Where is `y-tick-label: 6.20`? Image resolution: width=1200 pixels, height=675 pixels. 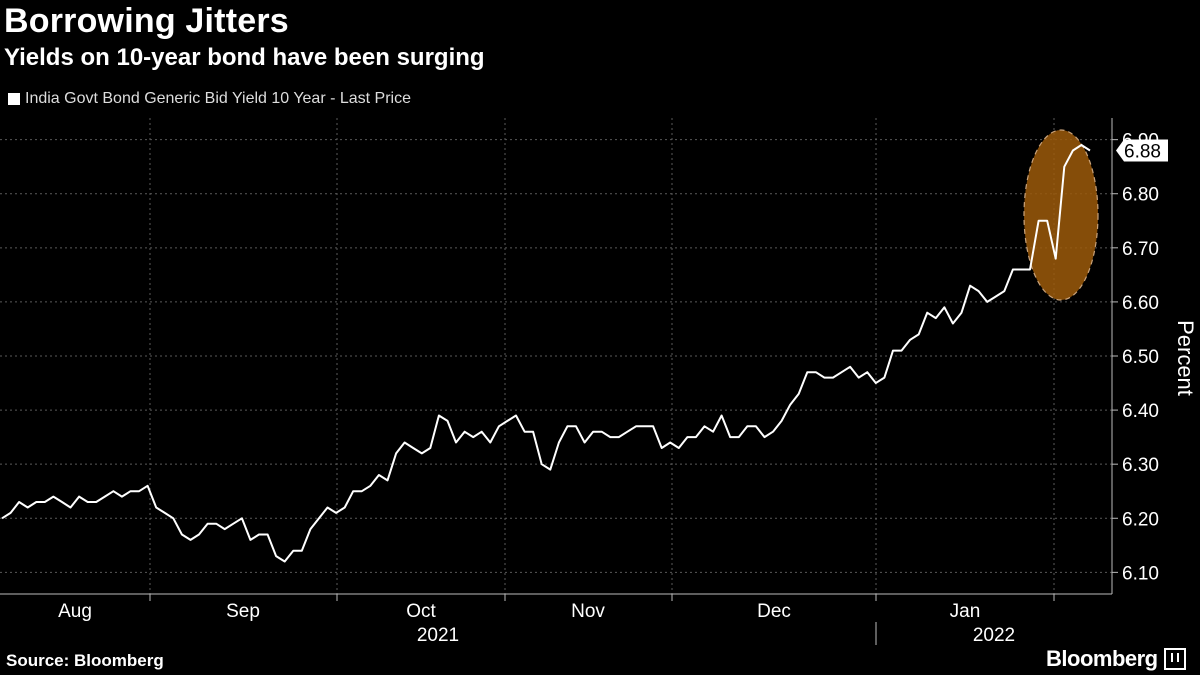
y-tick-label: 6.20 is located at coordinates (1140, 519).